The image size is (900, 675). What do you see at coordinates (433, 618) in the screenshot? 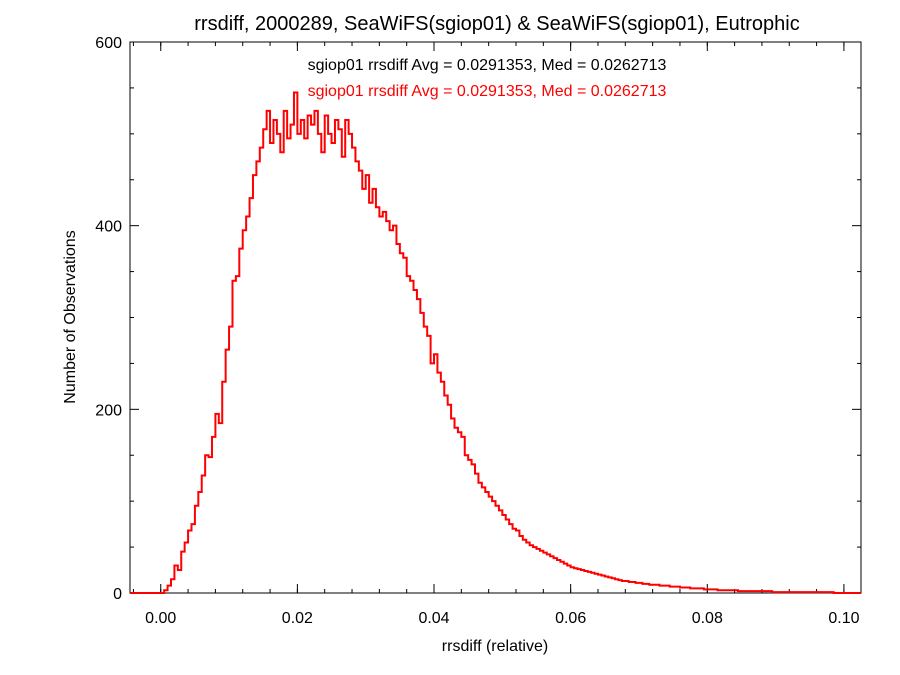
I see `x-tick-label: 0.04` at bounding box center [433, 618].